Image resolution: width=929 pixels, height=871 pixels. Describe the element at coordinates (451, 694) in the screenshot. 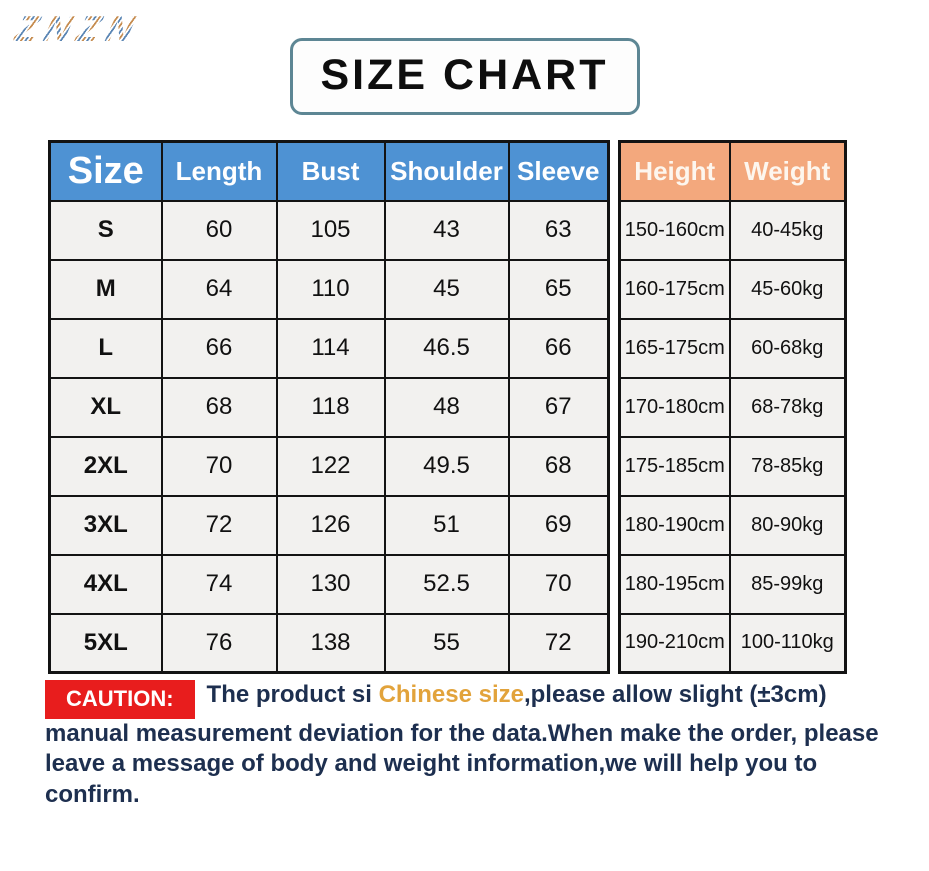

I see `caution-highlight: Chinese size` at that location.